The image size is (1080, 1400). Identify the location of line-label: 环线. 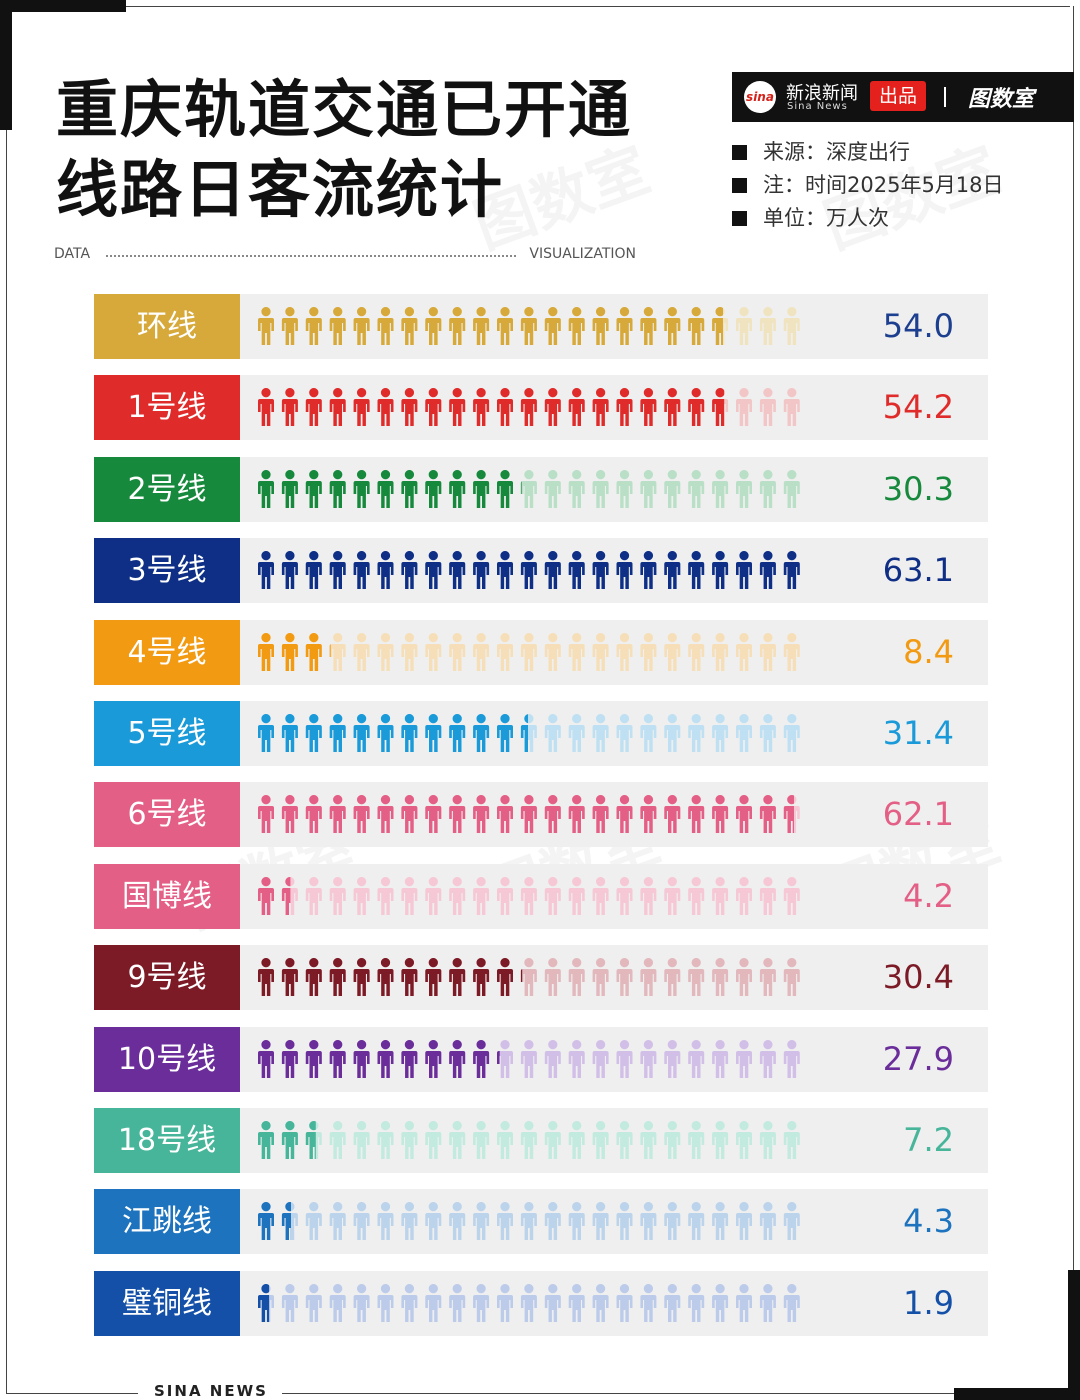
(167, 326).